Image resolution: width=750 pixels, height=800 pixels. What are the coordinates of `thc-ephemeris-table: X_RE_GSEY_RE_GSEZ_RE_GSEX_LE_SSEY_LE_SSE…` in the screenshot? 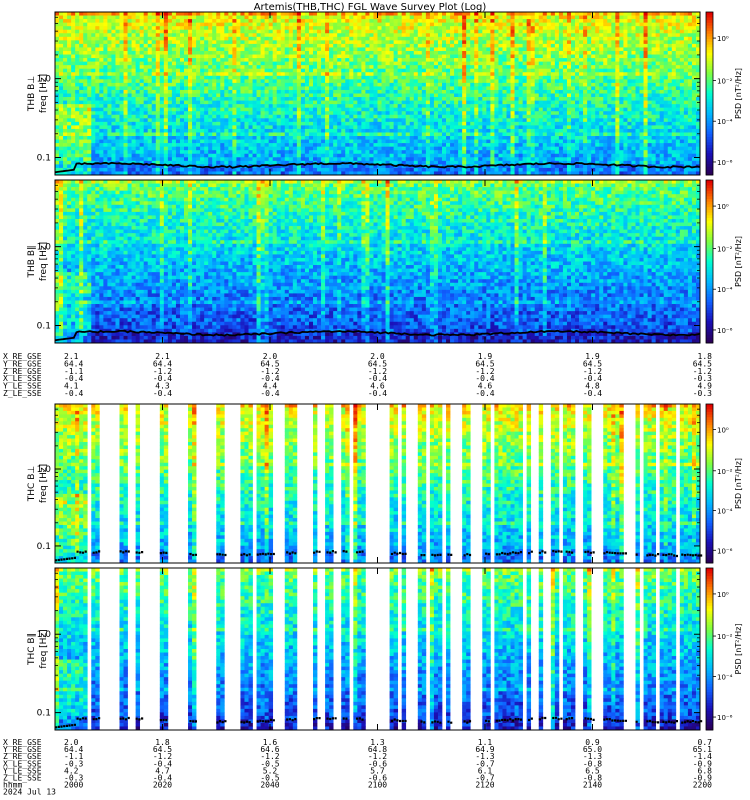 It's located at (357, 767).